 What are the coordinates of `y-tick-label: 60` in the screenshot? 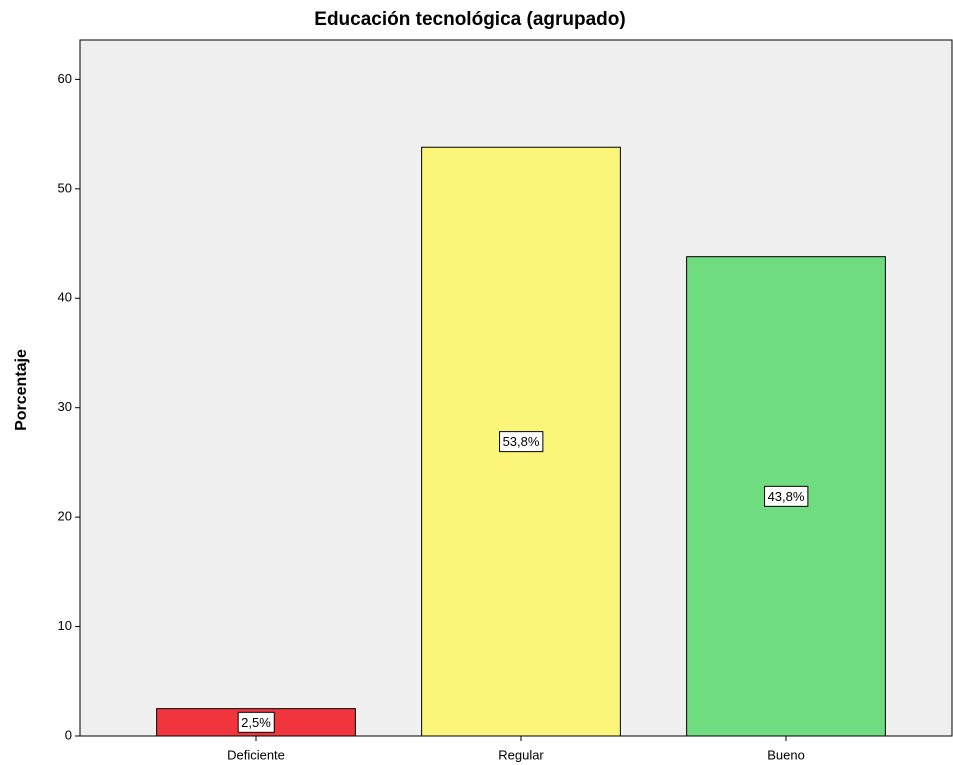 It's located at (65, 78).